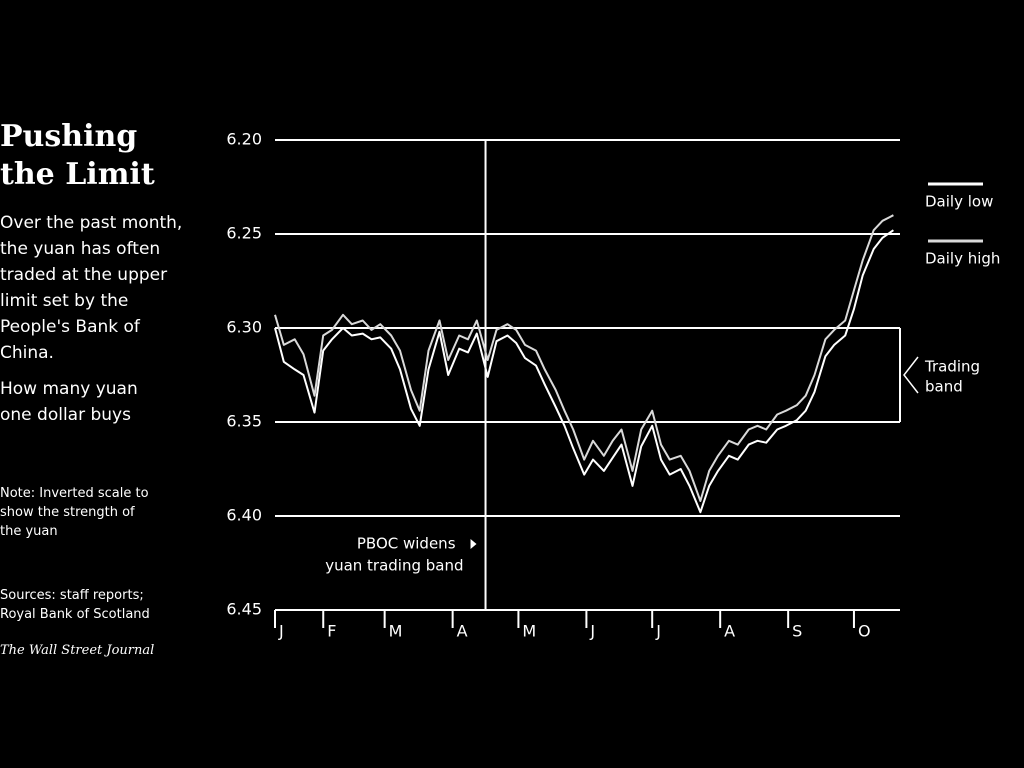 Image resolution: width=1024 pixels, height=768 pixels. Describe the element at coordinates (244, 515) in the screenshot. I see `y-tick-label: 6.40` at that location.